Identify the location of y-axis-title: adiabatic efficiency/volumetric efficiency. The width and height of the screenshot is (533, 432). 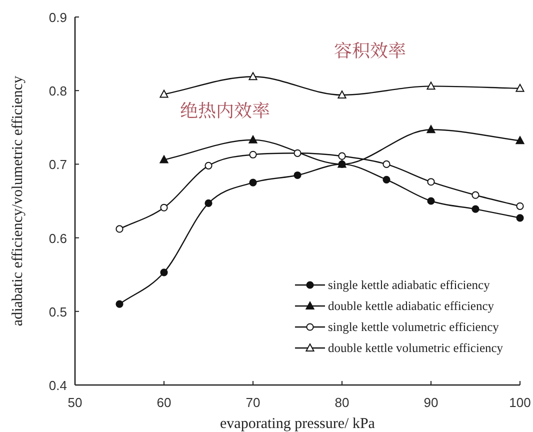
(18, 200).